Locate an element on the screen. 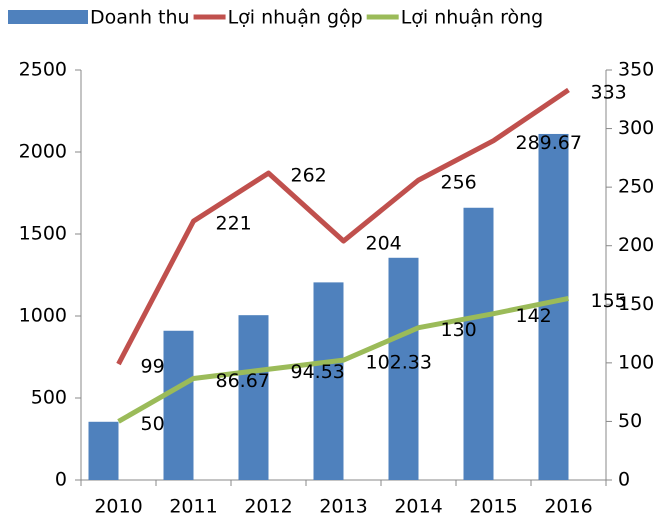 This screenshot has height=526, width=672. data-label: 94.53 is located at coordinates (318, 372).